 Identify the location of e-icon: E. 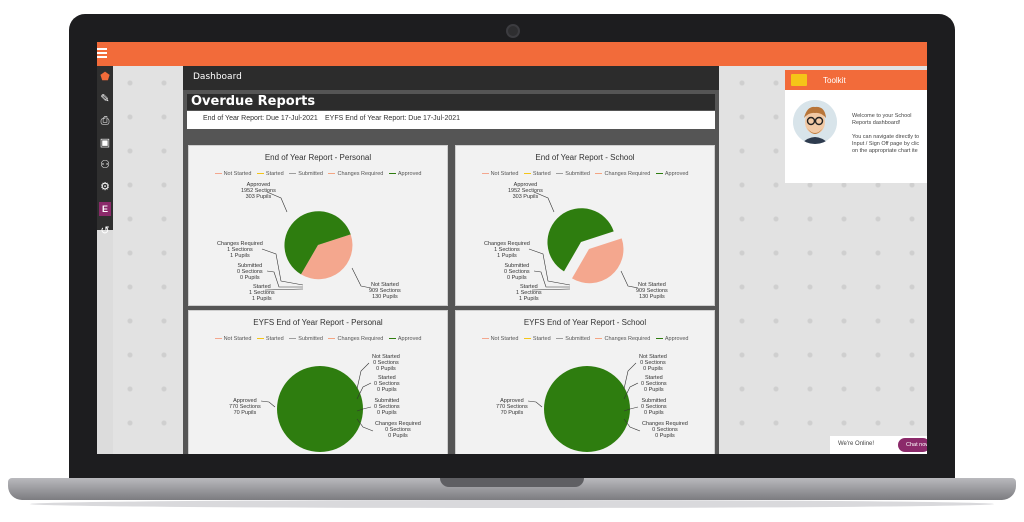
(105, 209).